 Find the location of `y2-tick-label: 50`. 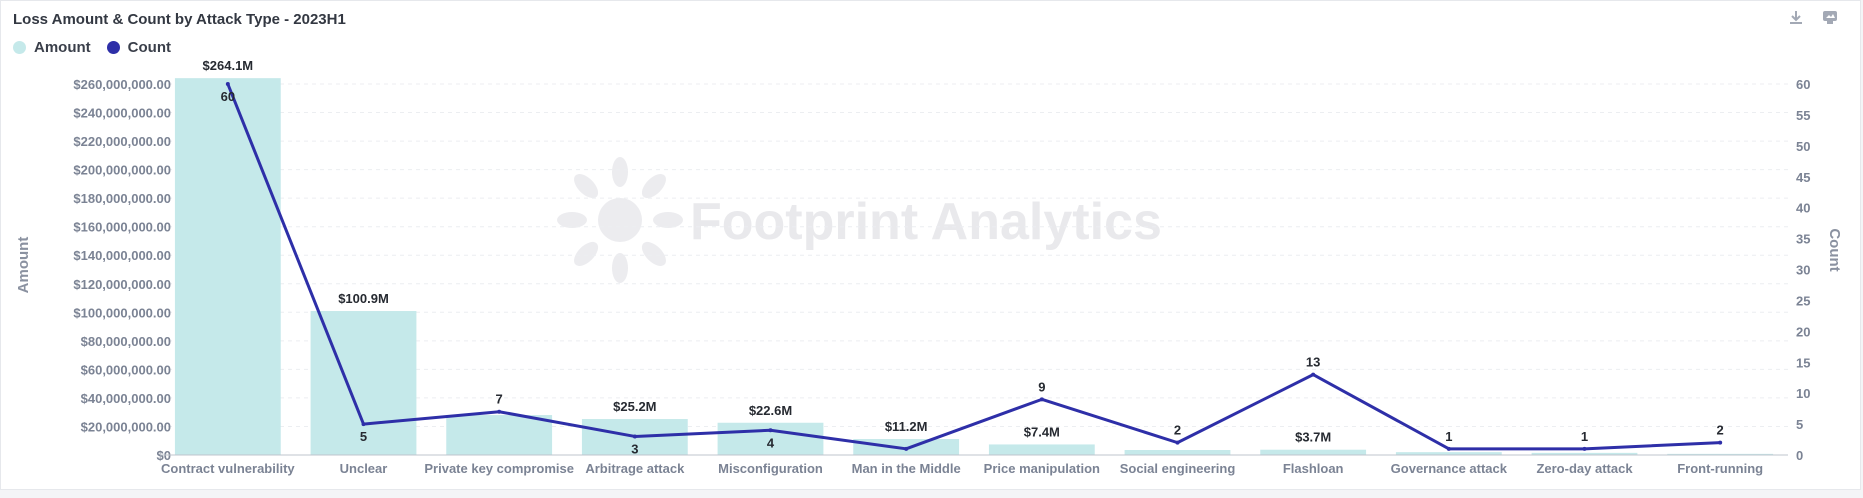

y2-tick-label: 50 is located at coordinates (1803, 146).